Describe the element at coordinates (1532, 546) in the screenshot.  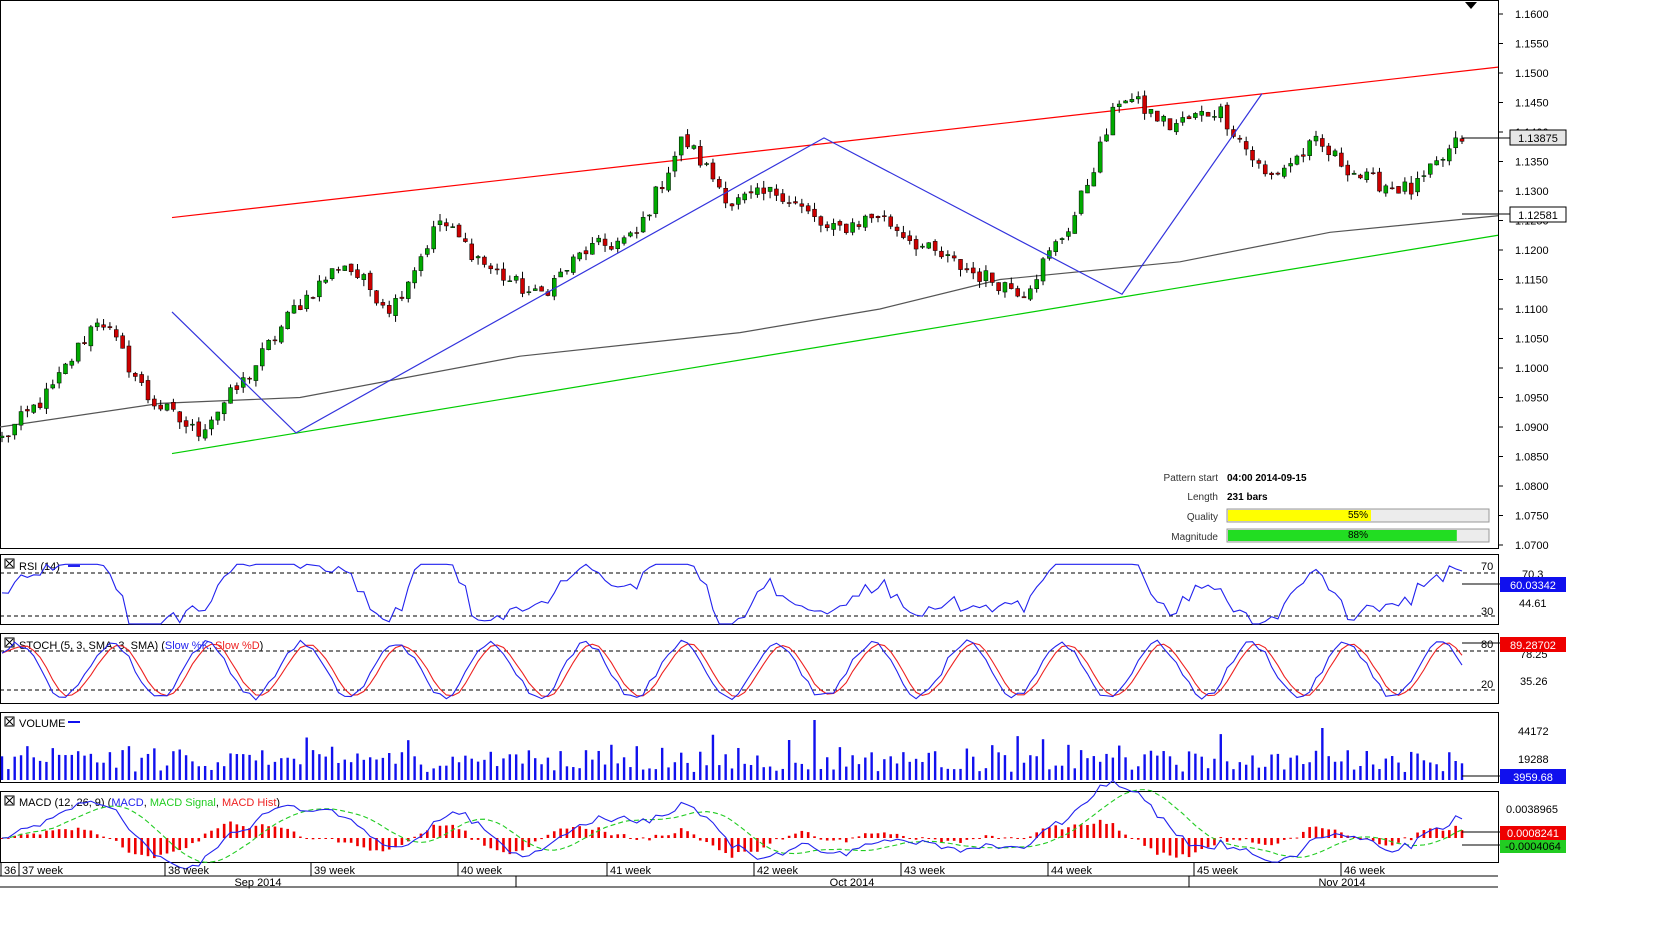
I see `price-tick: 1.0700` at that location.